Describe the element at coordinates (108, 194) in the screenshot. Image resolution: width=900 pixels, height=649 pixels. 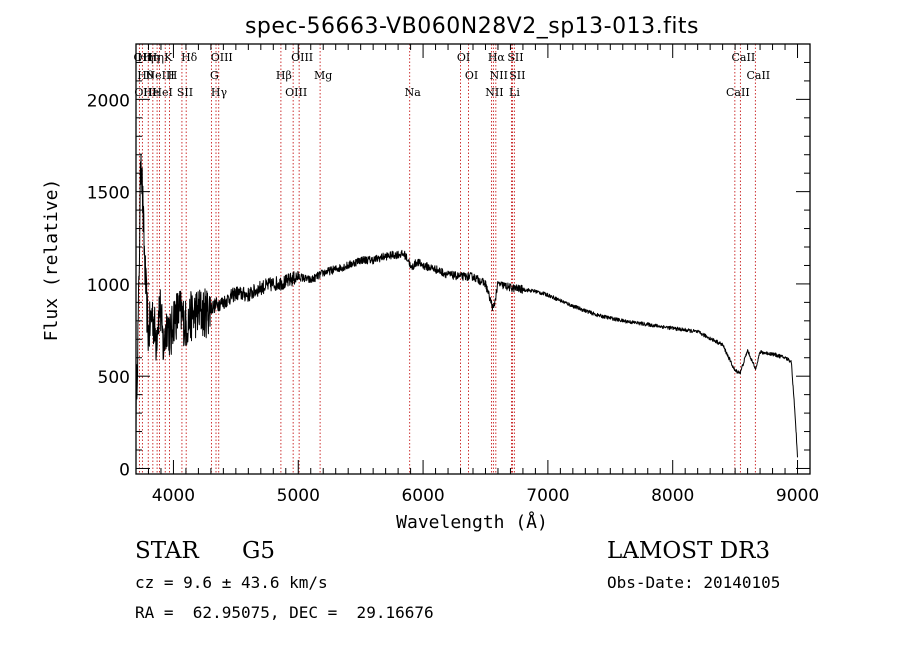
I see `y-tick-label: 1500` at that location.